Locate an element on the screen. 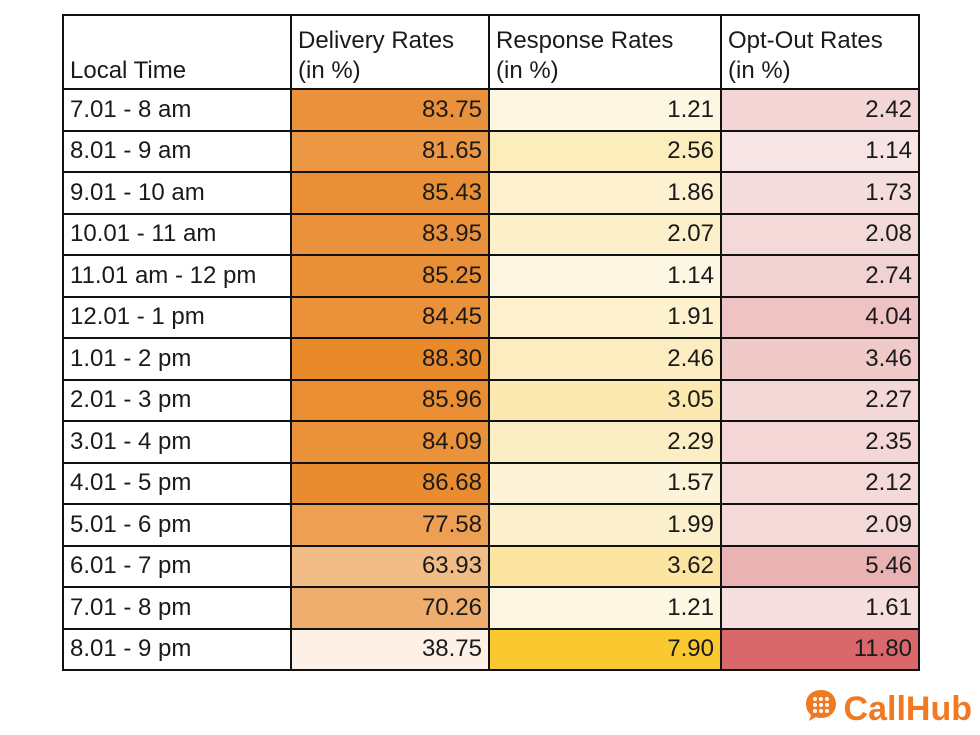 Image resolution: width=980 pixels, height=735 pixels. response-rate-cell: 7.90 is located at coordinates (605, 649).